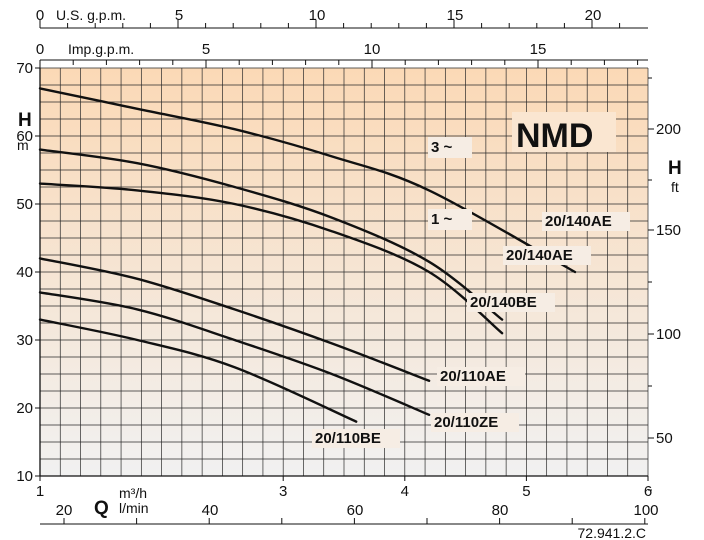 The width and height of the screenshot is (704, 540). What do you see at coordinates (24, 136) in the screenshot?
I see `y-tick-label: 60` at bounding box center [24, 136].